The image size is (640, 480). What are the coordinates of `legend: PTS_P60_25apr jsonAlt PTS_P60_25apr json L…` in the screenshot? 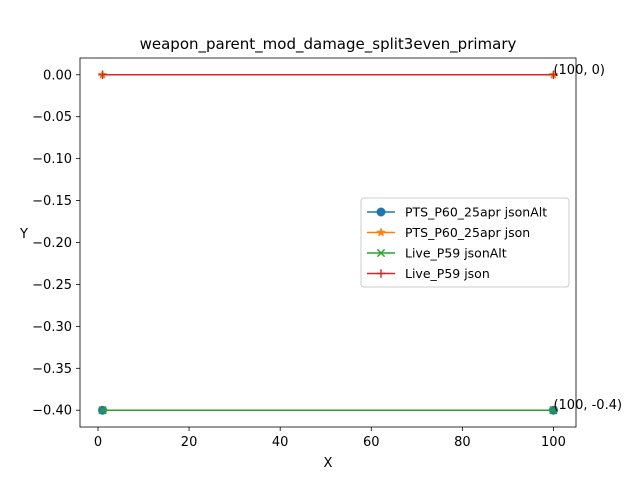 It's located at (465, 242).